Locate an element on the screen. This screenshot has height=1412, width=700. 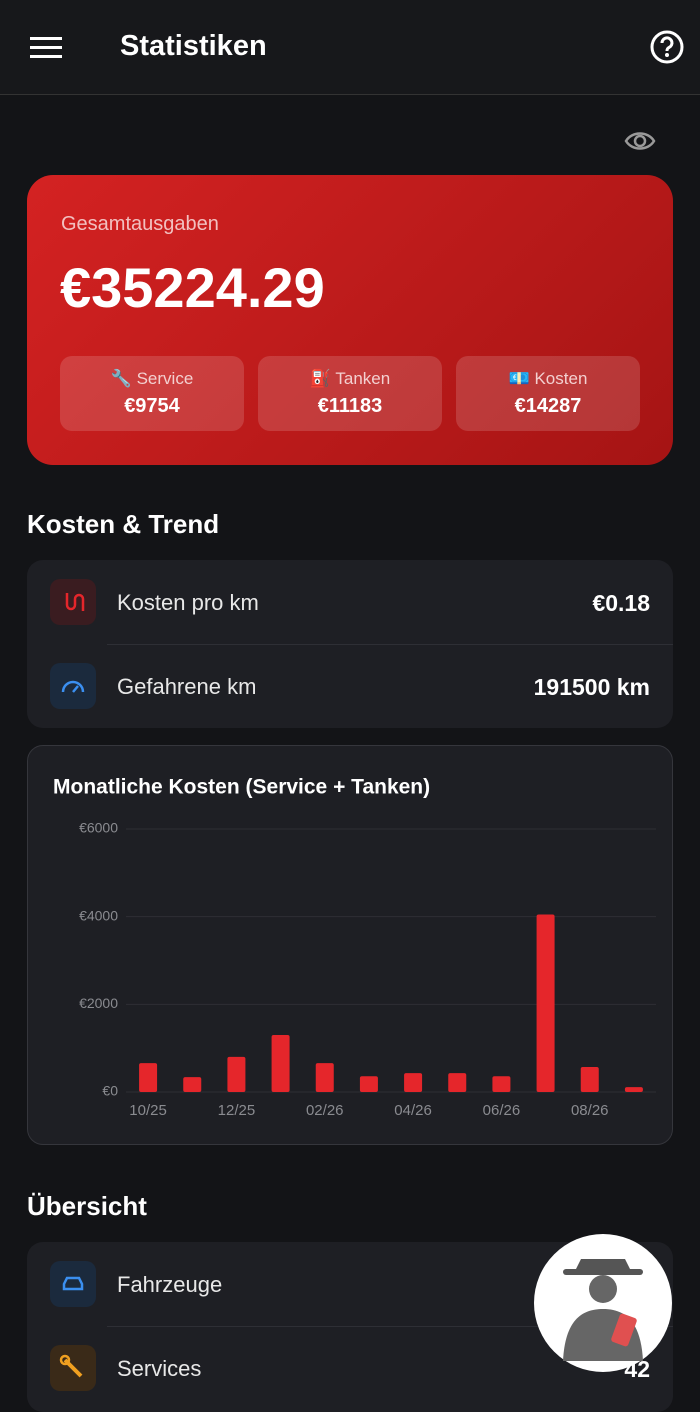
value: €9754 is located at coordinates (152, 406).